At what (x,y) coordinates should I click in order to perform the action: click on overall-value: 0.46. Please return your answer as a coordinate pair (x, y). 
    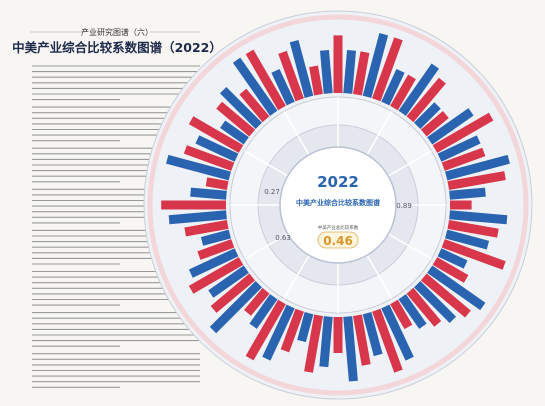
    Looking at the image, I should click on (338, 241).